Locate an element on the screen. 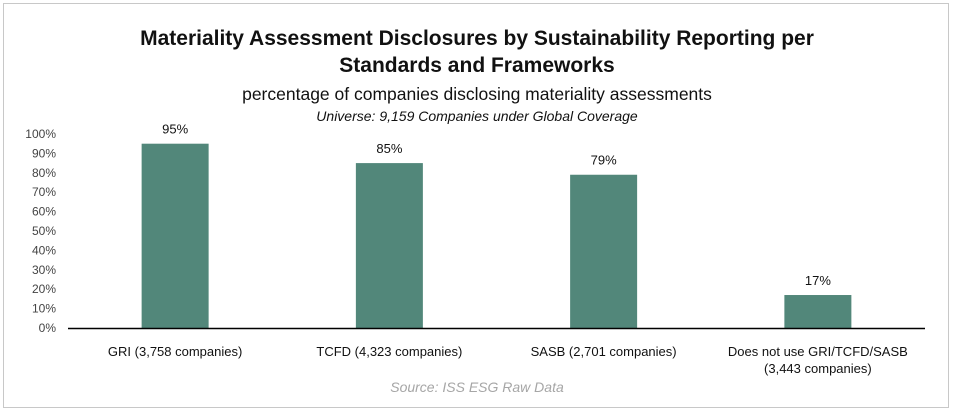  chart-title-line-2: Standards and Frameworks is located at coordinates (477, 65).